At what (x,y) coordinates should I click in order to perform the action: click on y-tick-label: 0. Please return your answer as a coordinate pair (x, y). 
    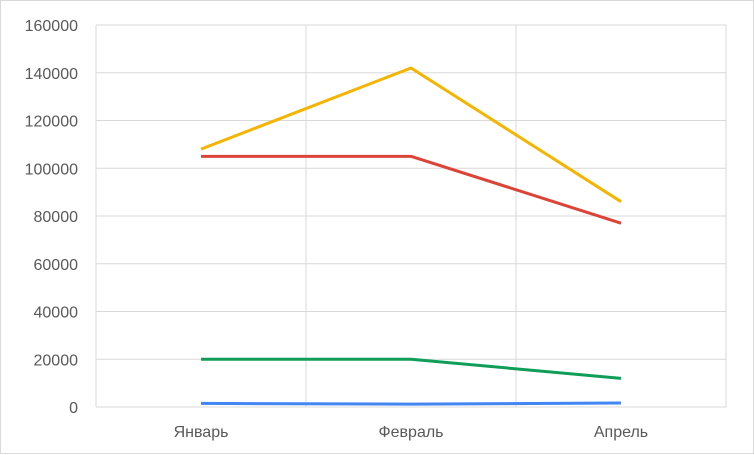
    Looking at the image, I should click on (73, 408).